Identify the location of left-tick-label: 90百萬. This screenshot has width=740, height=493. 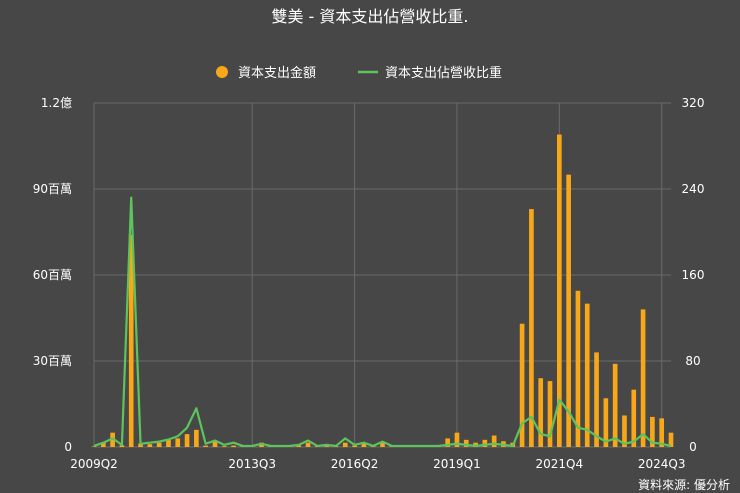
(52, 189).